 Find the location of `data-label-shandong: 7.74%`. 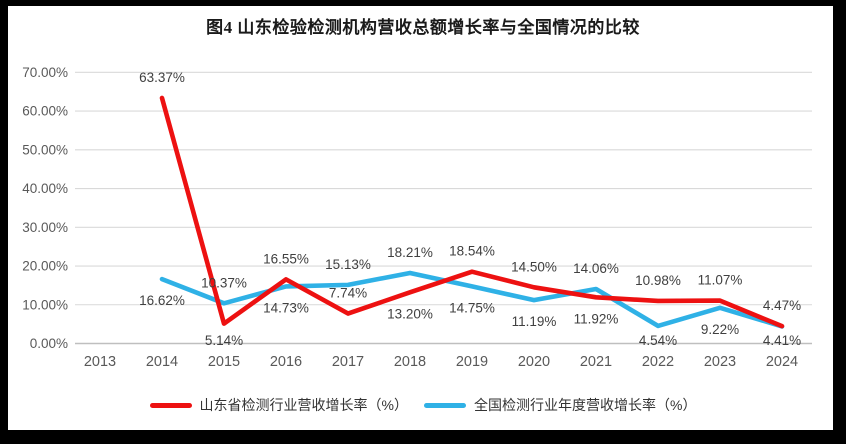

data-label-shandong: 7.74% is located at coordinates (348, 293).